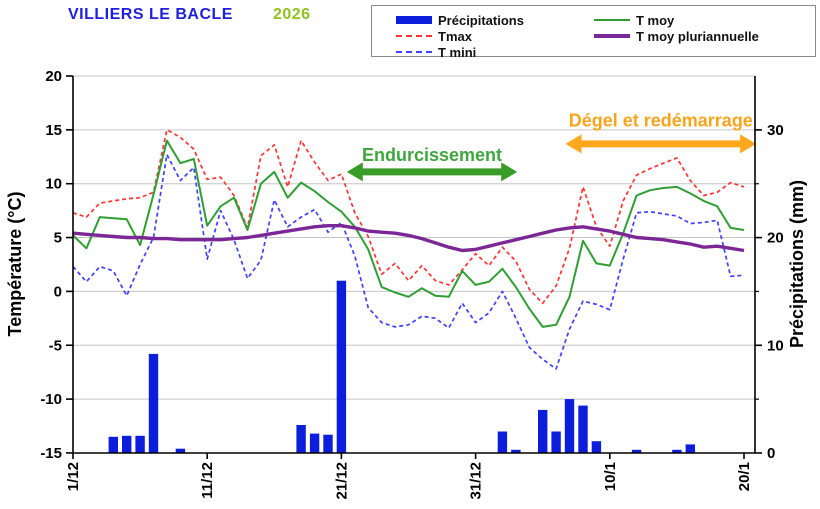 Image resolution: width=820 pixels, height=509 pixels. Describe the element at coordinates (341, 481) in the screenshot. I see `x-tick-label: 21/12` at that location.